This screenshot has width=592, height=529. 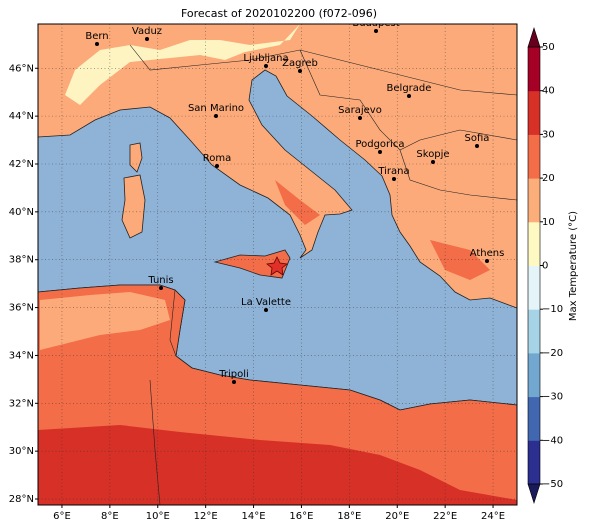 What do you see at coordinates (548, 178) in the screenshot?
I see `colorbar-tick-label: 20` at bounding box center [548, 178].